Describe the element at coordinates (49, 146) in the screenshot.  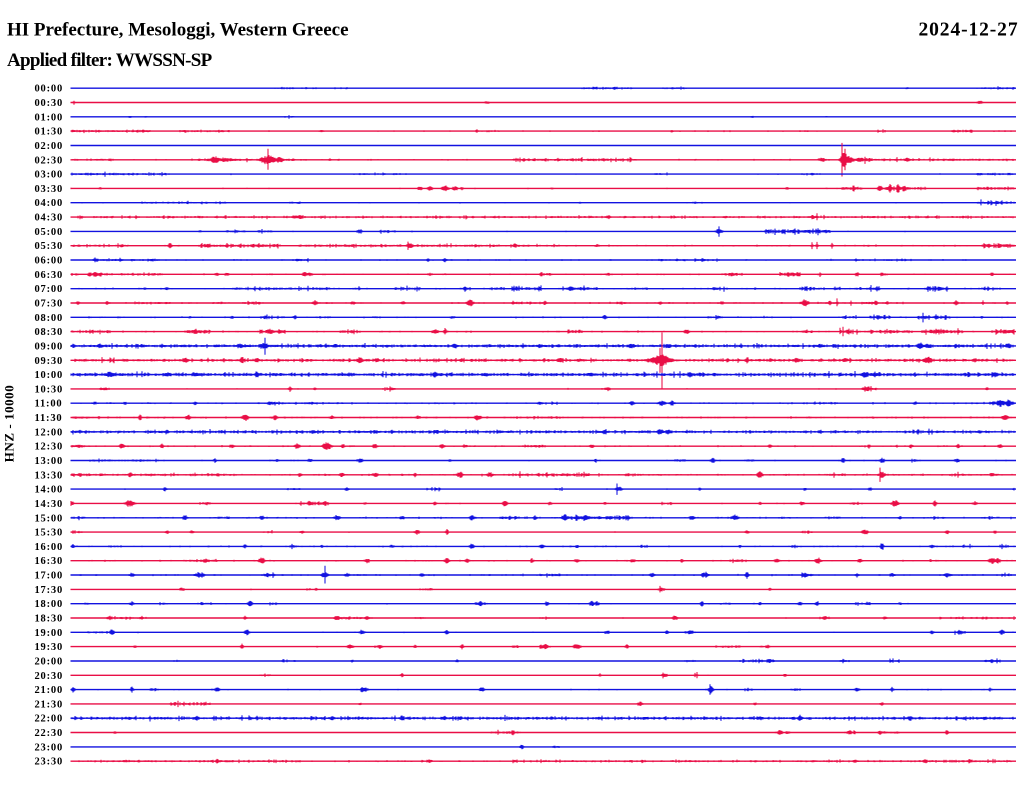
I see `svg-text: 02:00` at that location.